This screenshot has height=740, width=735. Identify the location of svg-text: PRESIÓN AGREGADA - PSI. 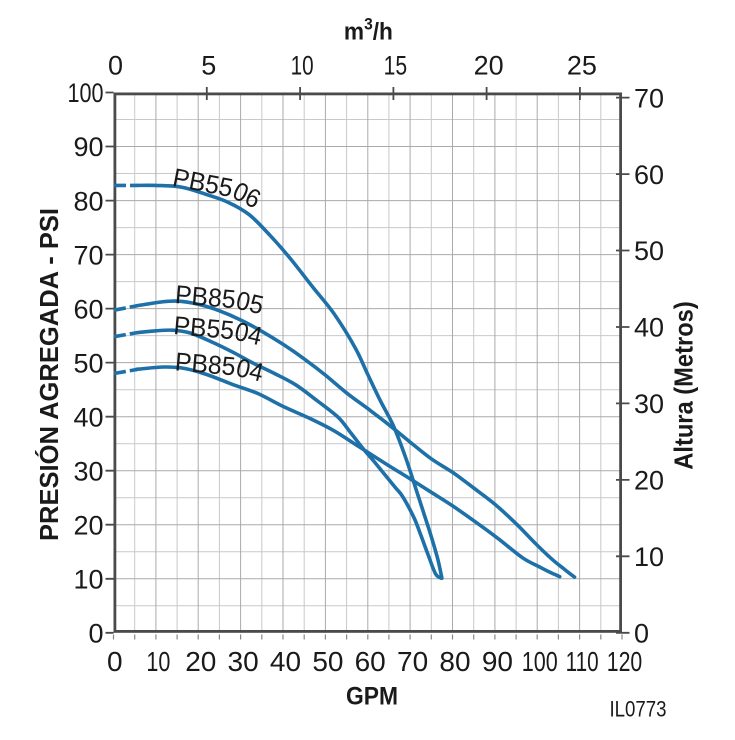
(49, 374).